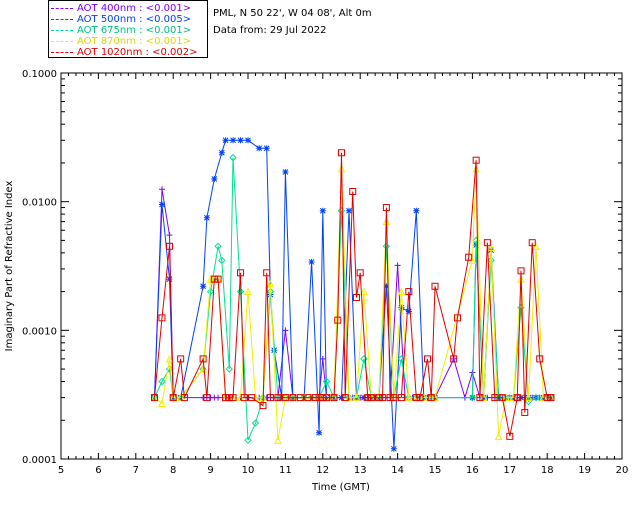  Describe the element at coordinates (134, 8) in the screenshot. I see `legend-label-400nm: AOT 400nm : <0.001>` at that location.